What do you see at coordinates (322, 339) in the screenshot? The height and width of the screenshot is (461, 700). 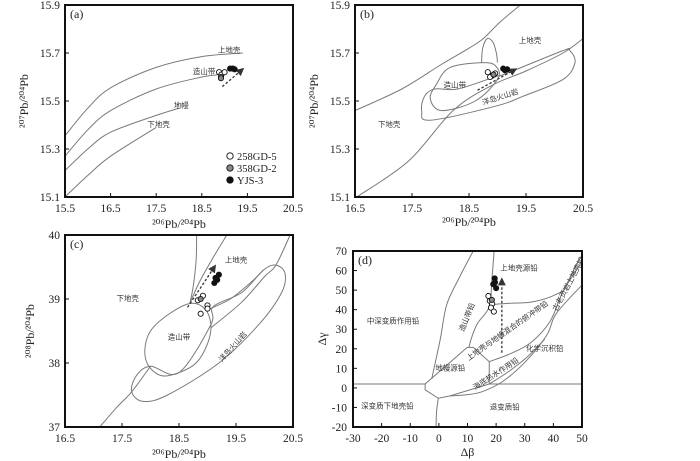 I see `y-axis-title: Δγ` at bounding box center [322, 339].